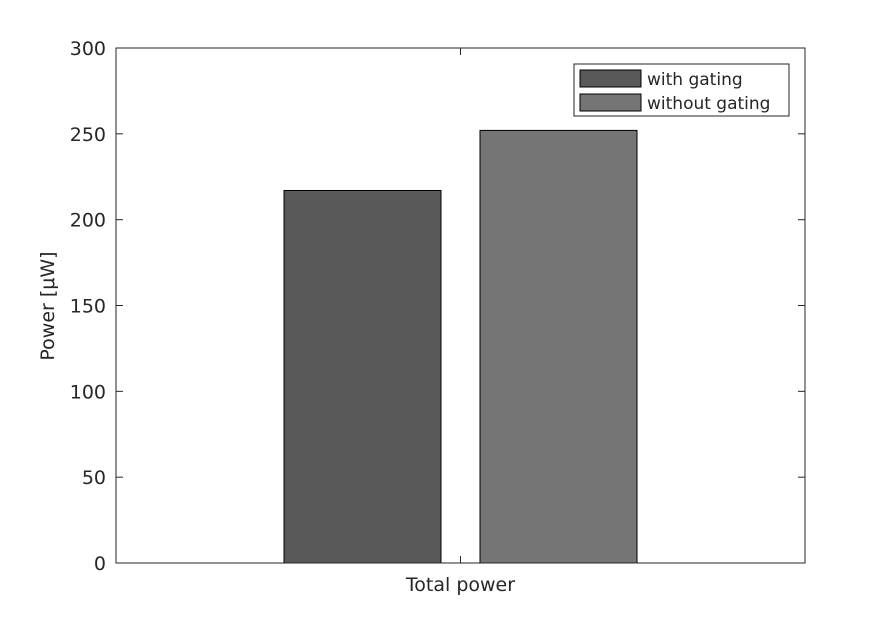  Describe the element at coordinates (88, 221) in the screenshot. I see `y-tick-label: 200` at that location.